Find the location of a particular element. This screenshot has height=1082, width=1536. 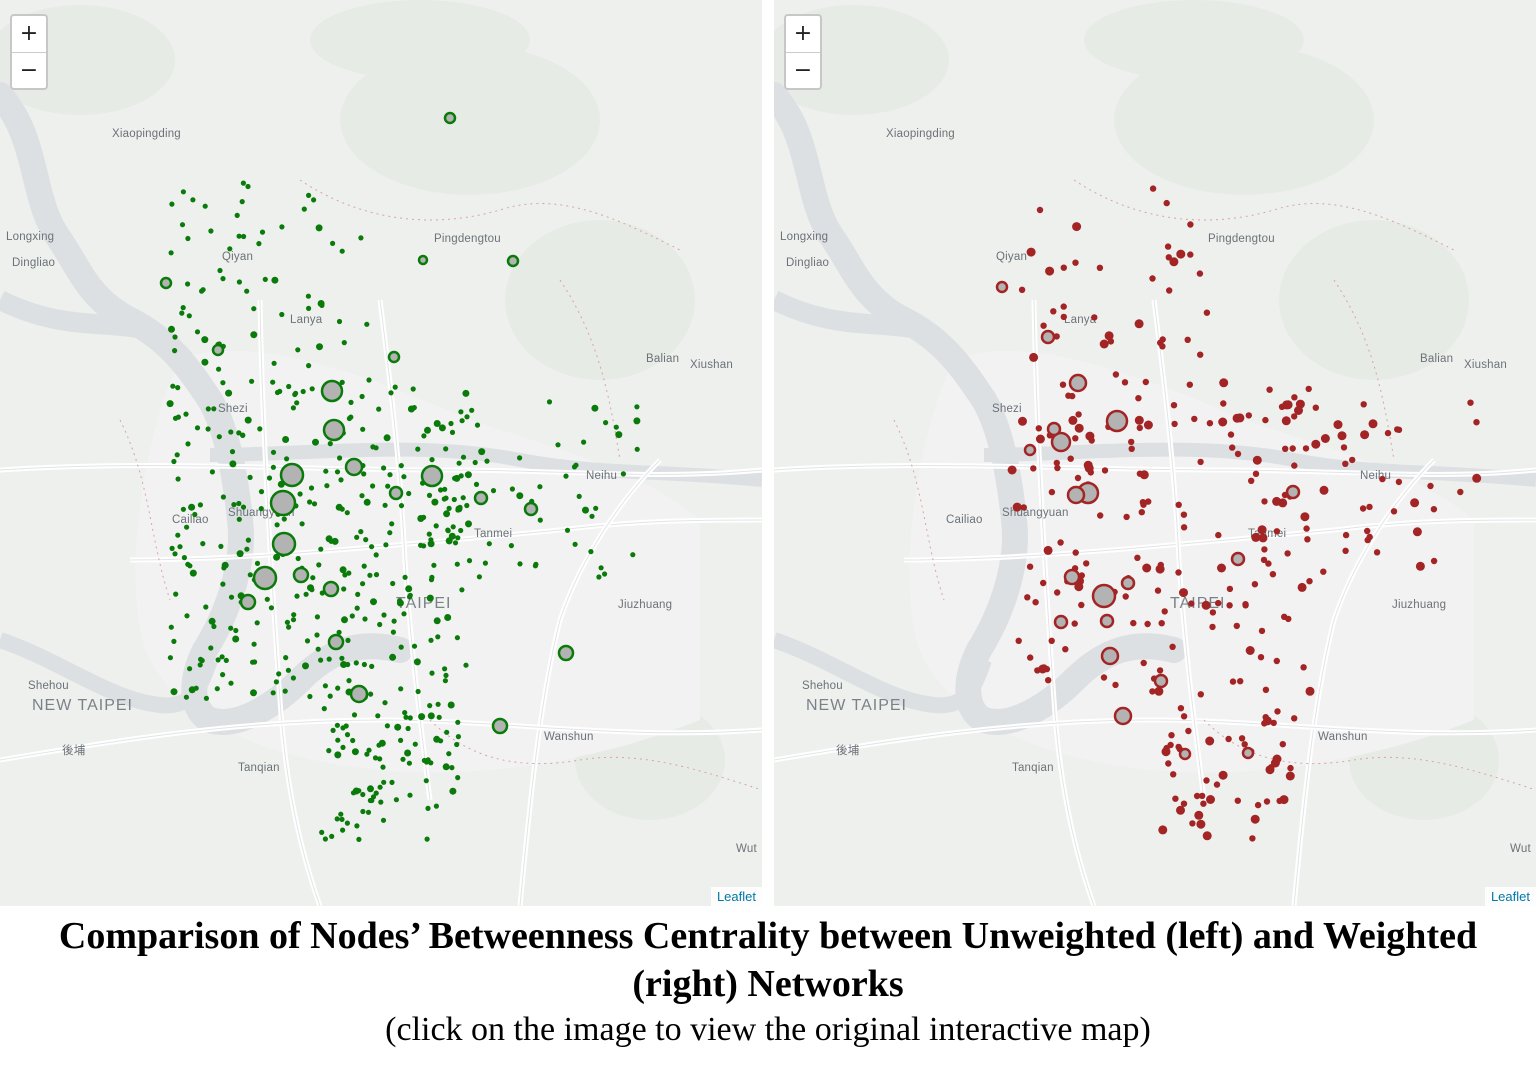

place-label: Xiushan is located at coordinates (1485, 365).